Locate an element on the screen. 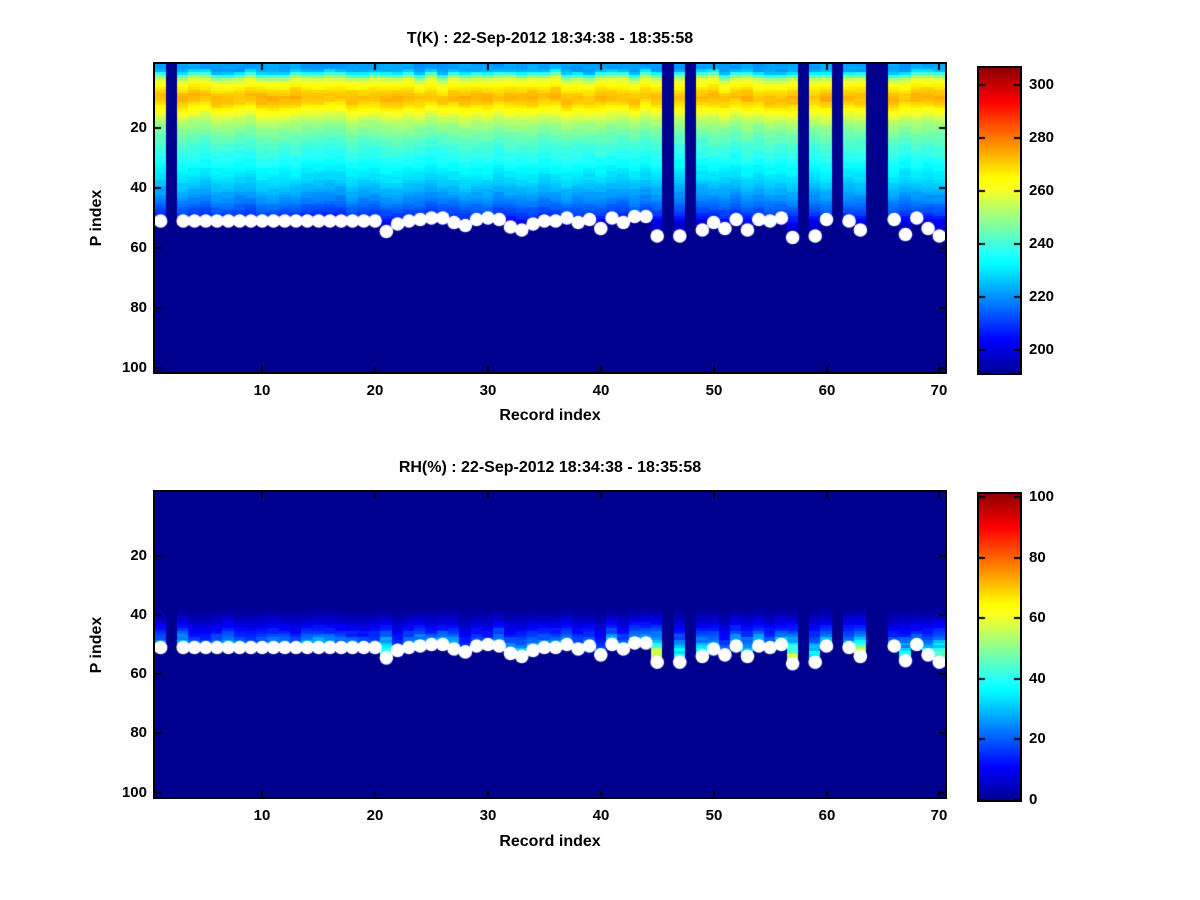  temperature-chart-title: T(K) : 22-Sep-2012 18:34:38 - 18:35:58 is located at coordinates (550, 38).